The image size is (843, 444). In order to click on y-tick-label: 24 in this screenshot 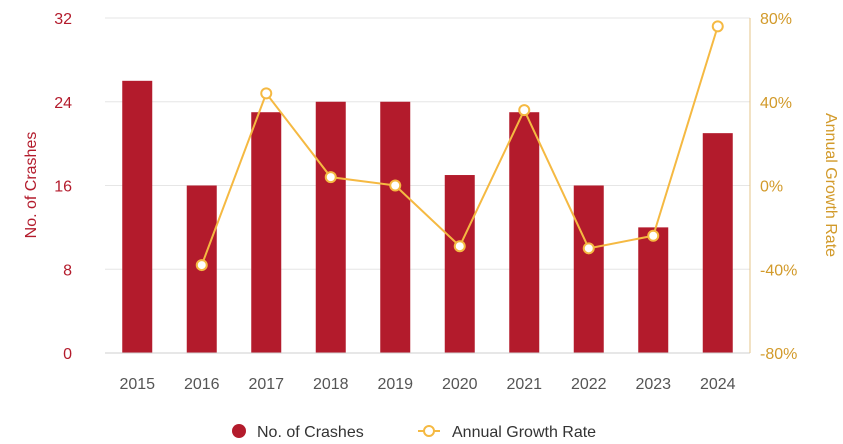, I will do `click(63, 103)`.